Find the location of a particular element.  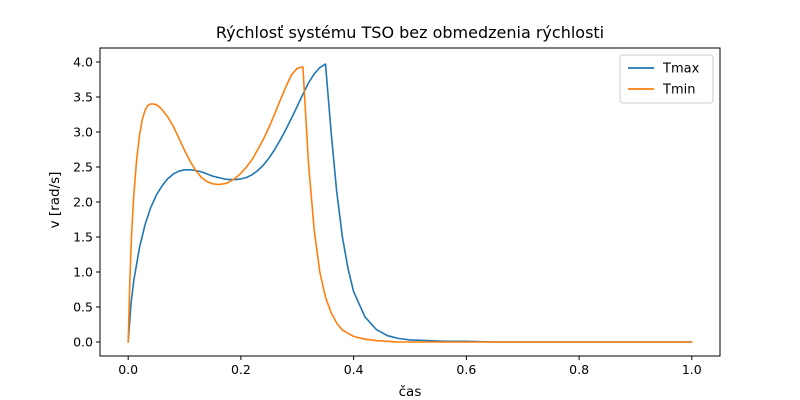

y-tick-label: 3.5 is located at coordinates (83, 97).